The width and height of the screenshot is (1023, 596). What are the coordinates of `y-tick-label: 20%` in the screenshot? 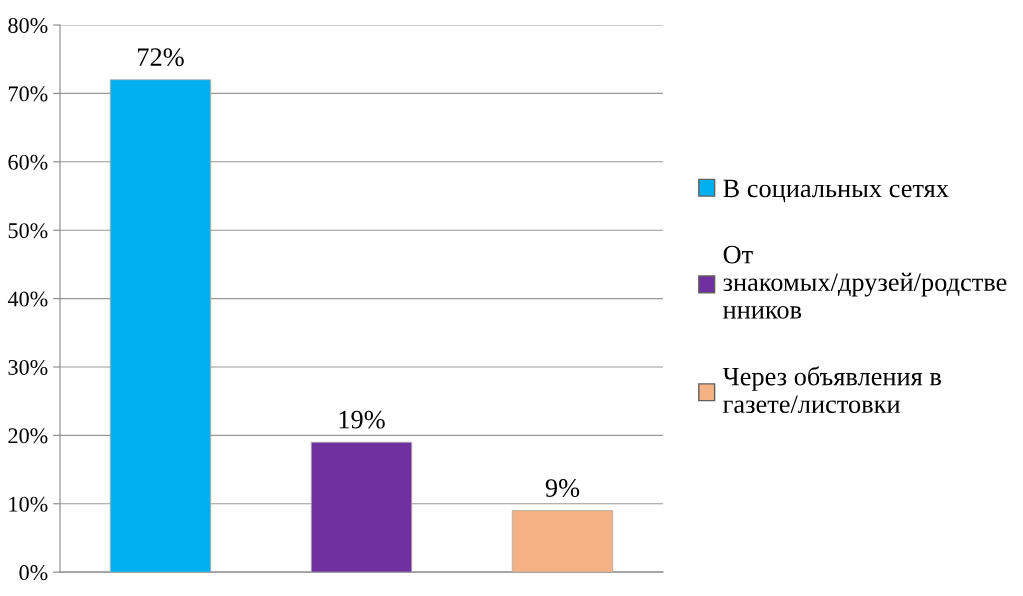 It's located at (28, 436).